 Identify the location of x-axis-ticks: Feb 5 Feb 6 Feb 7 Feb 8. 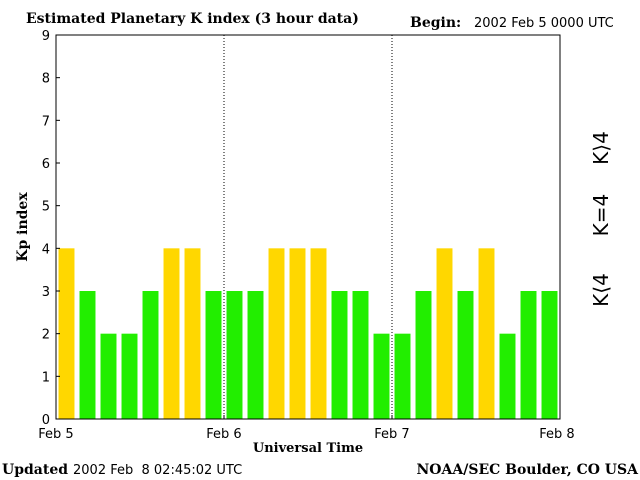
(306, 428).